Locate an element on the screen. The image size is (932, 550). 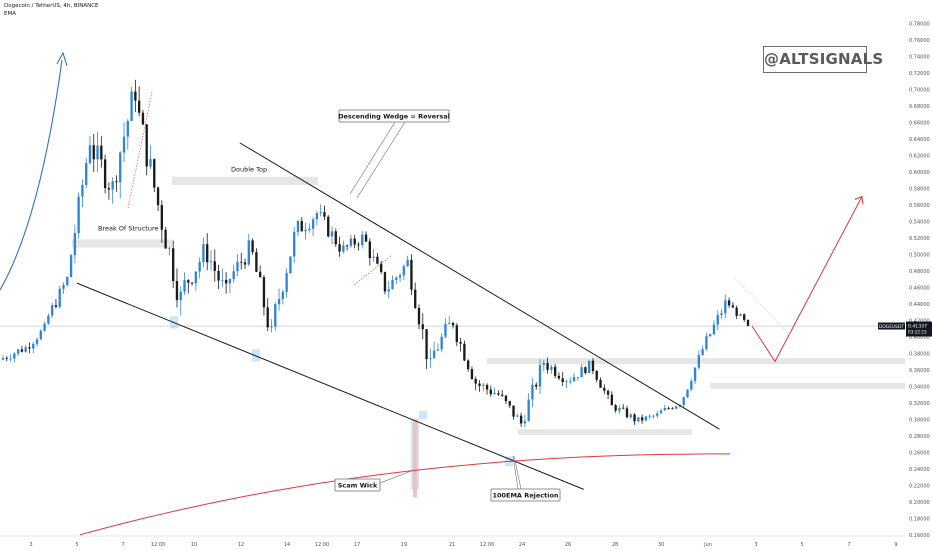
x-tick-label: 5 is located at coordinates (801, 545).